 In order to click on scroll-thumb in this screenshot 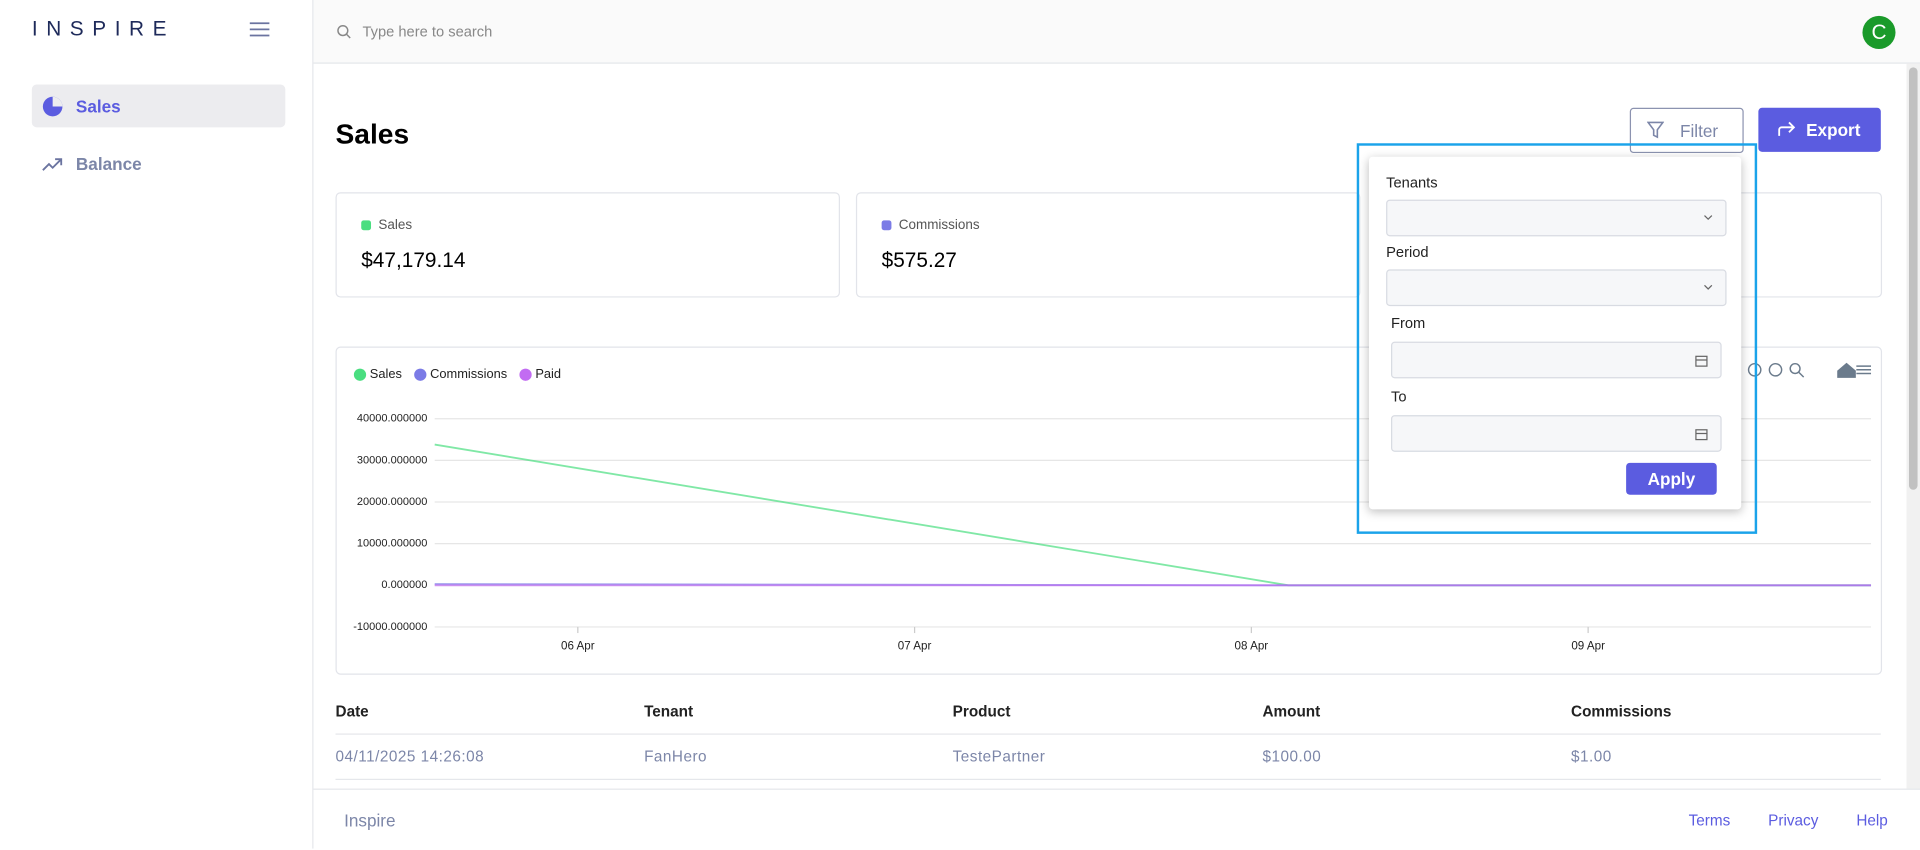, I will do `click(1913, 278)`.